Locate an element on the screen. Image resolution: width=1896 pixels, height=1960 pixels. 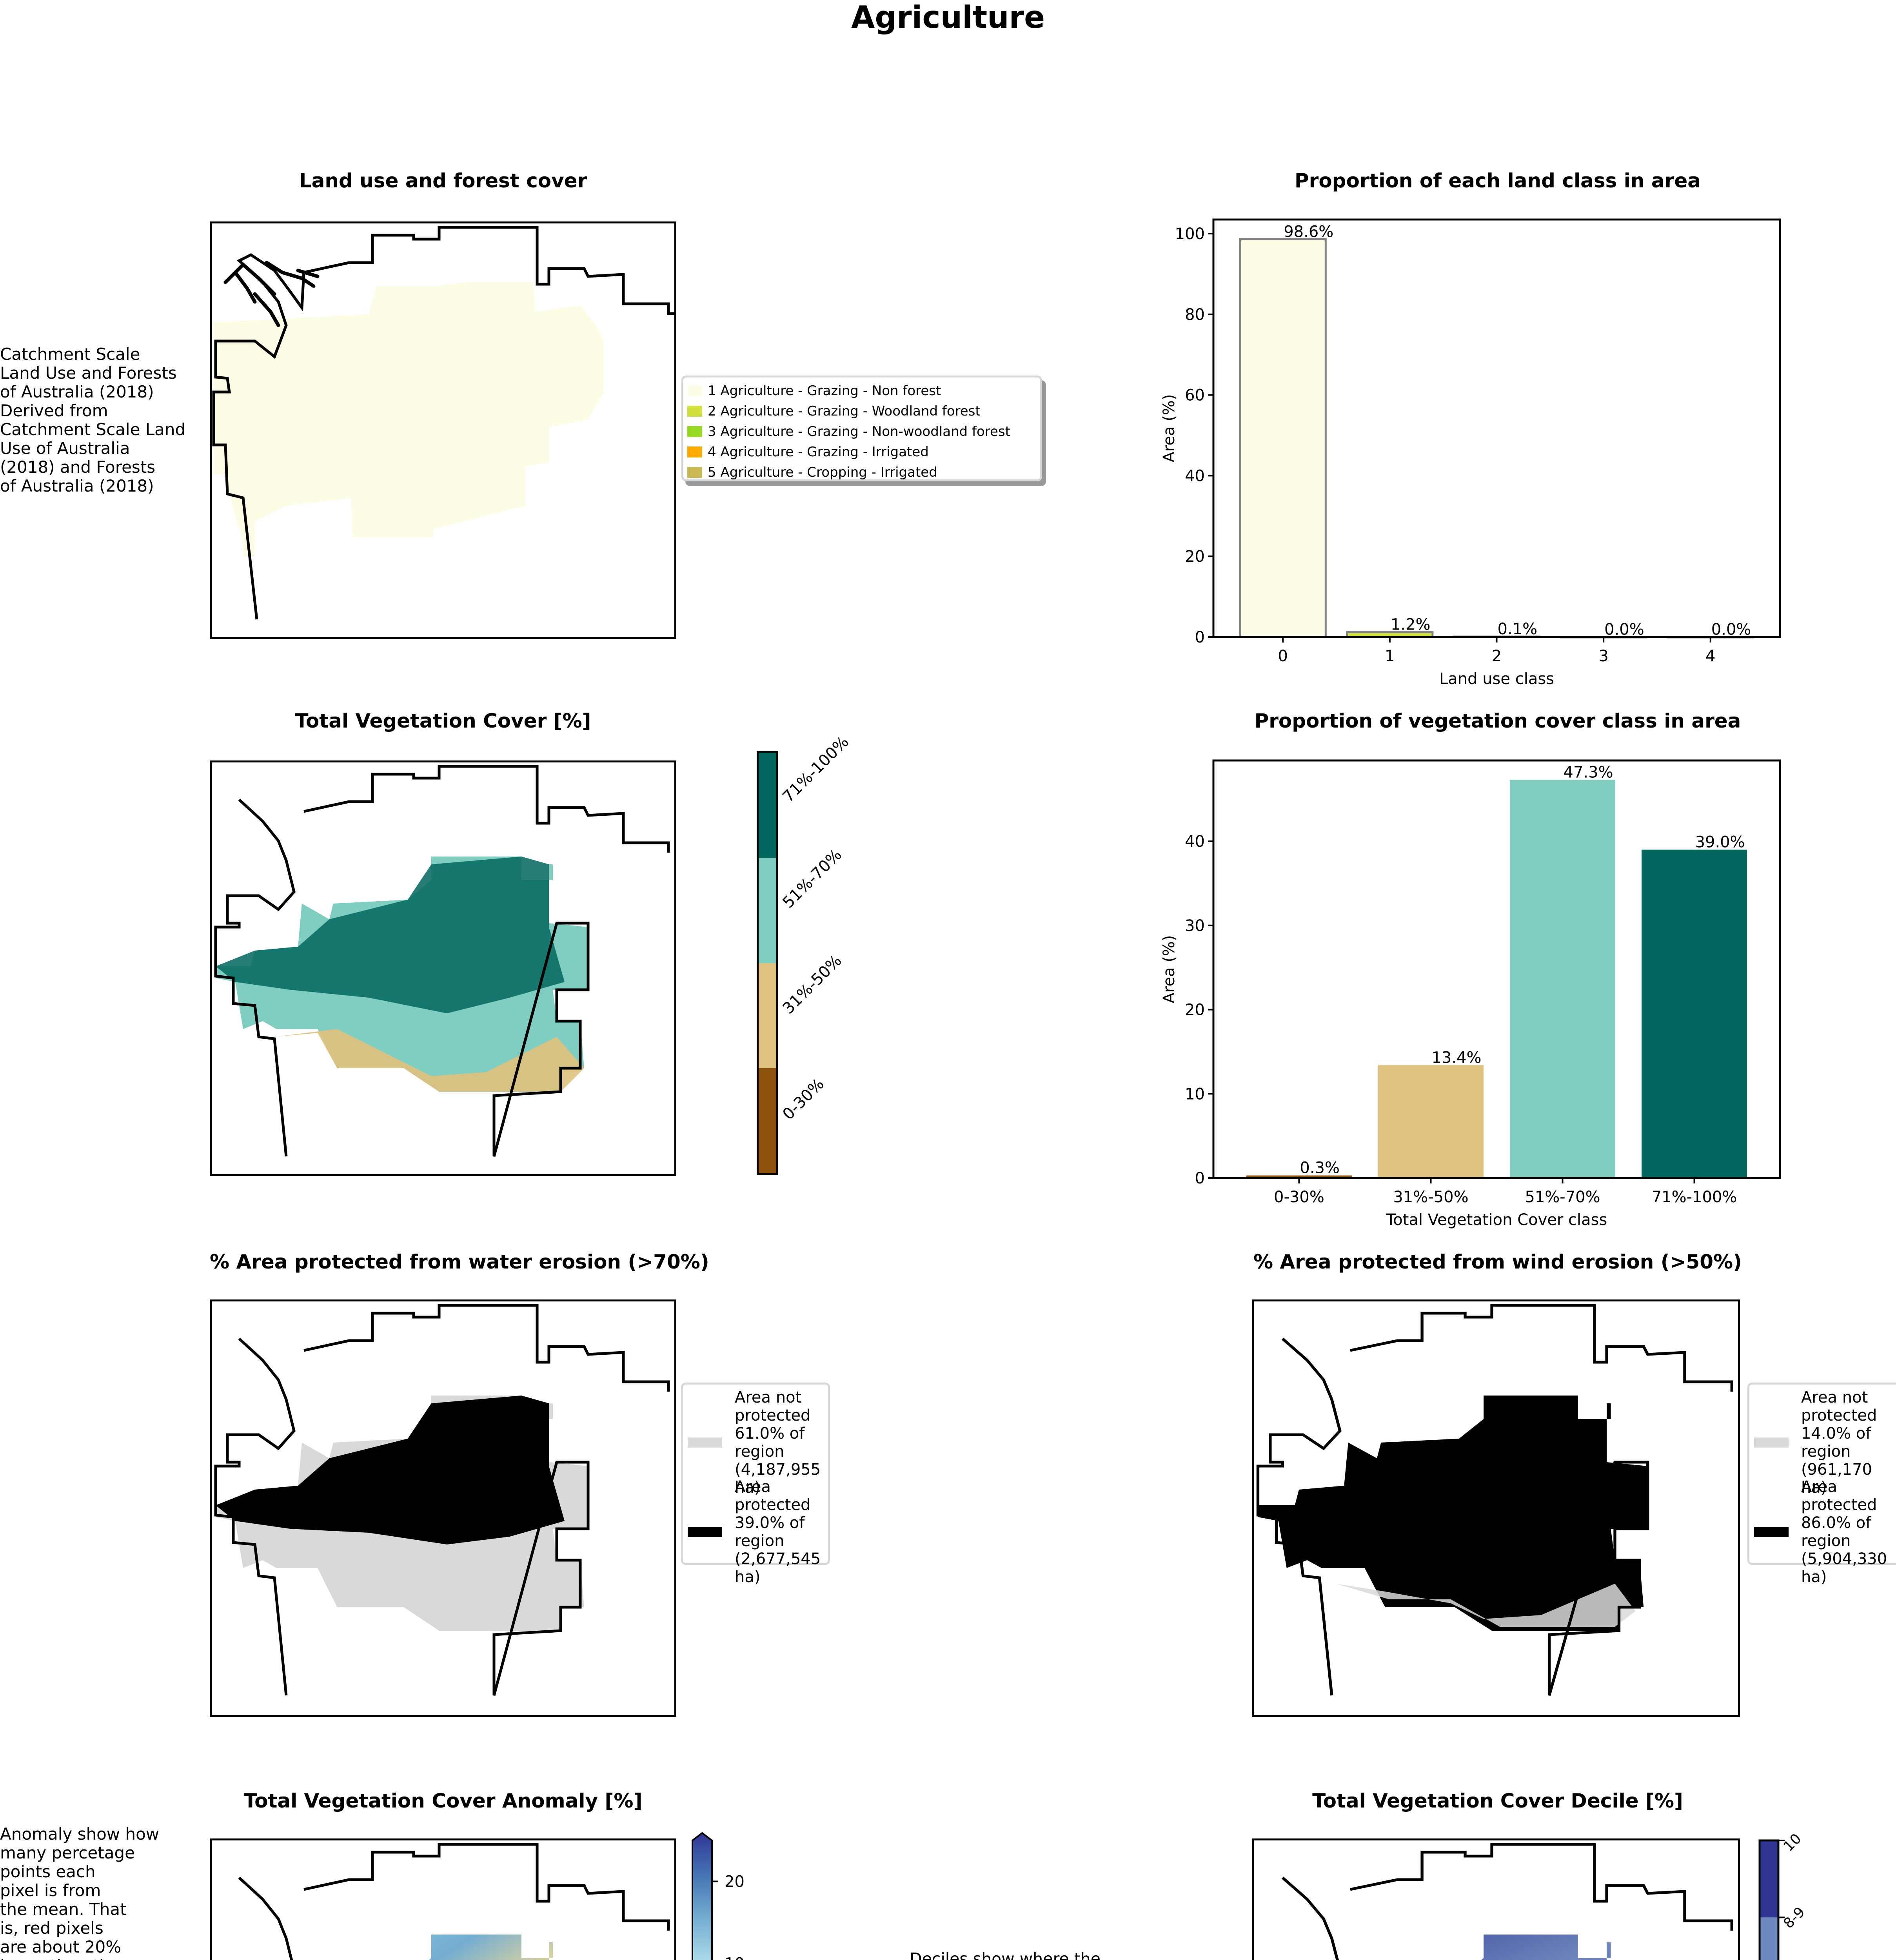
decile-map is located at coordinates (1496, 1899).